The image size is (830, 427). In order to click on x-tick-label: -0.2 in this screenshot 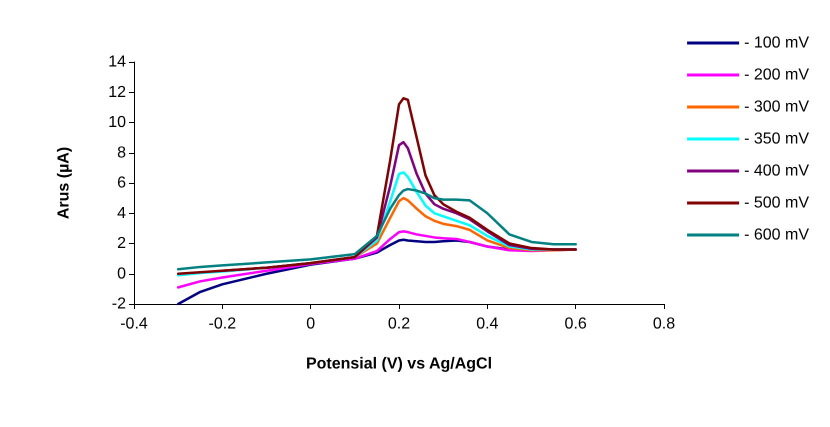, I will do `click(222, 324)`.